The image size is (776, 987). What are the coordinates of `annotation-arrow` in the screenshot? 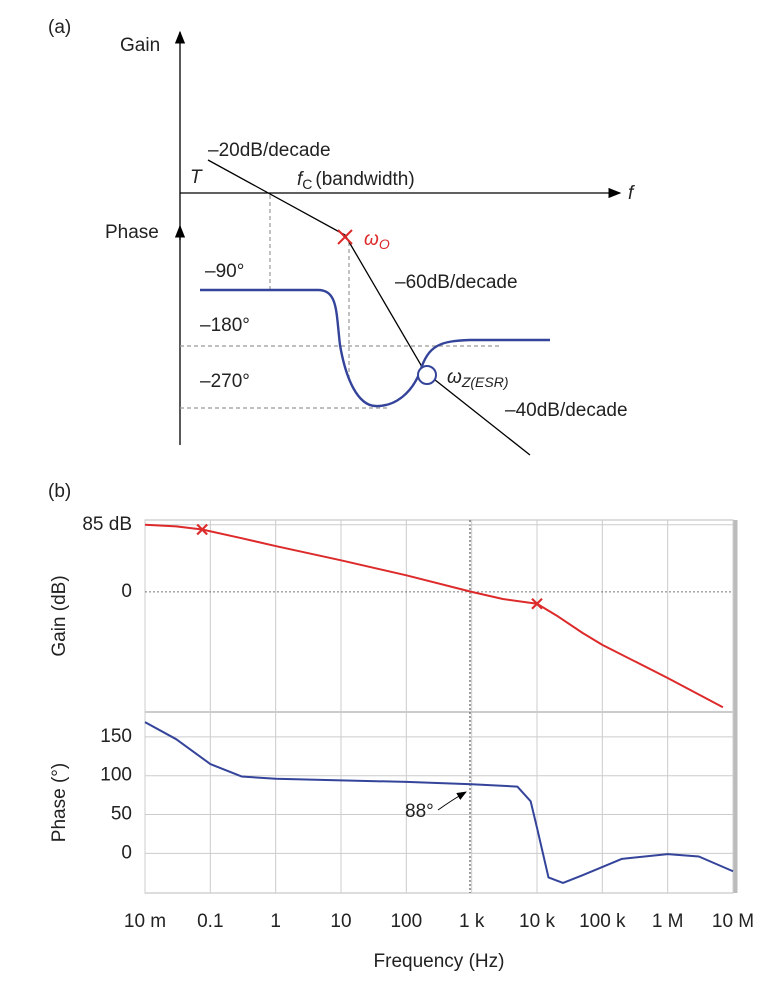 It's located at (452, 801).